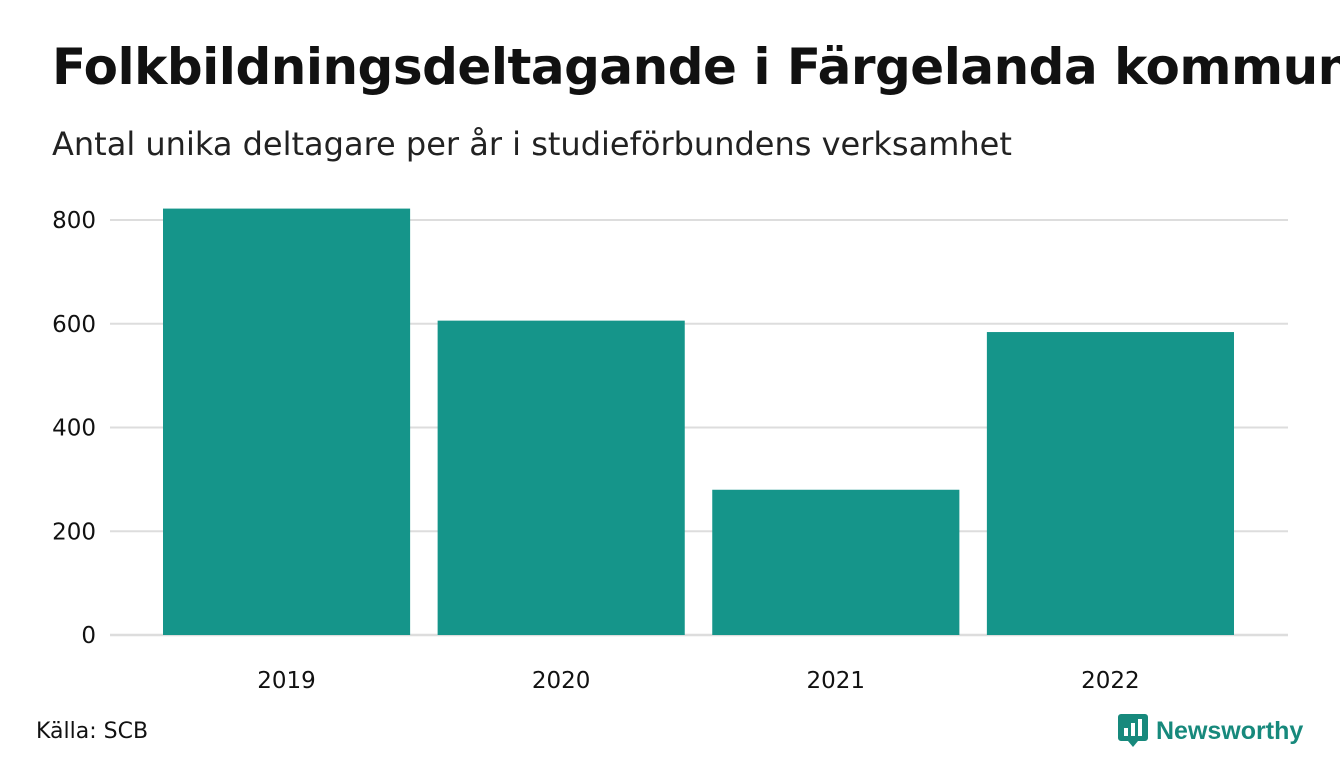 The image size is (1340, 780). I want to click on source-note: Källa: SCB, so click(92, 731).